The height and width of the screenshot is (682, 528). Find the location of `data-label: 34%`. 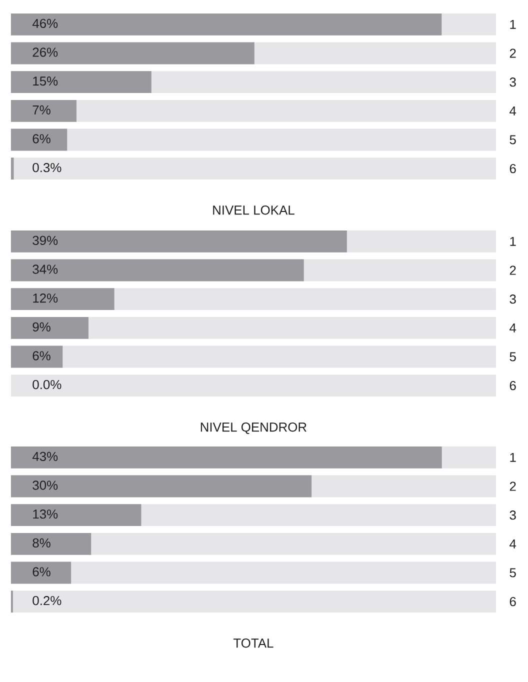

data-label: 34% is located at coordinates (45, 269).